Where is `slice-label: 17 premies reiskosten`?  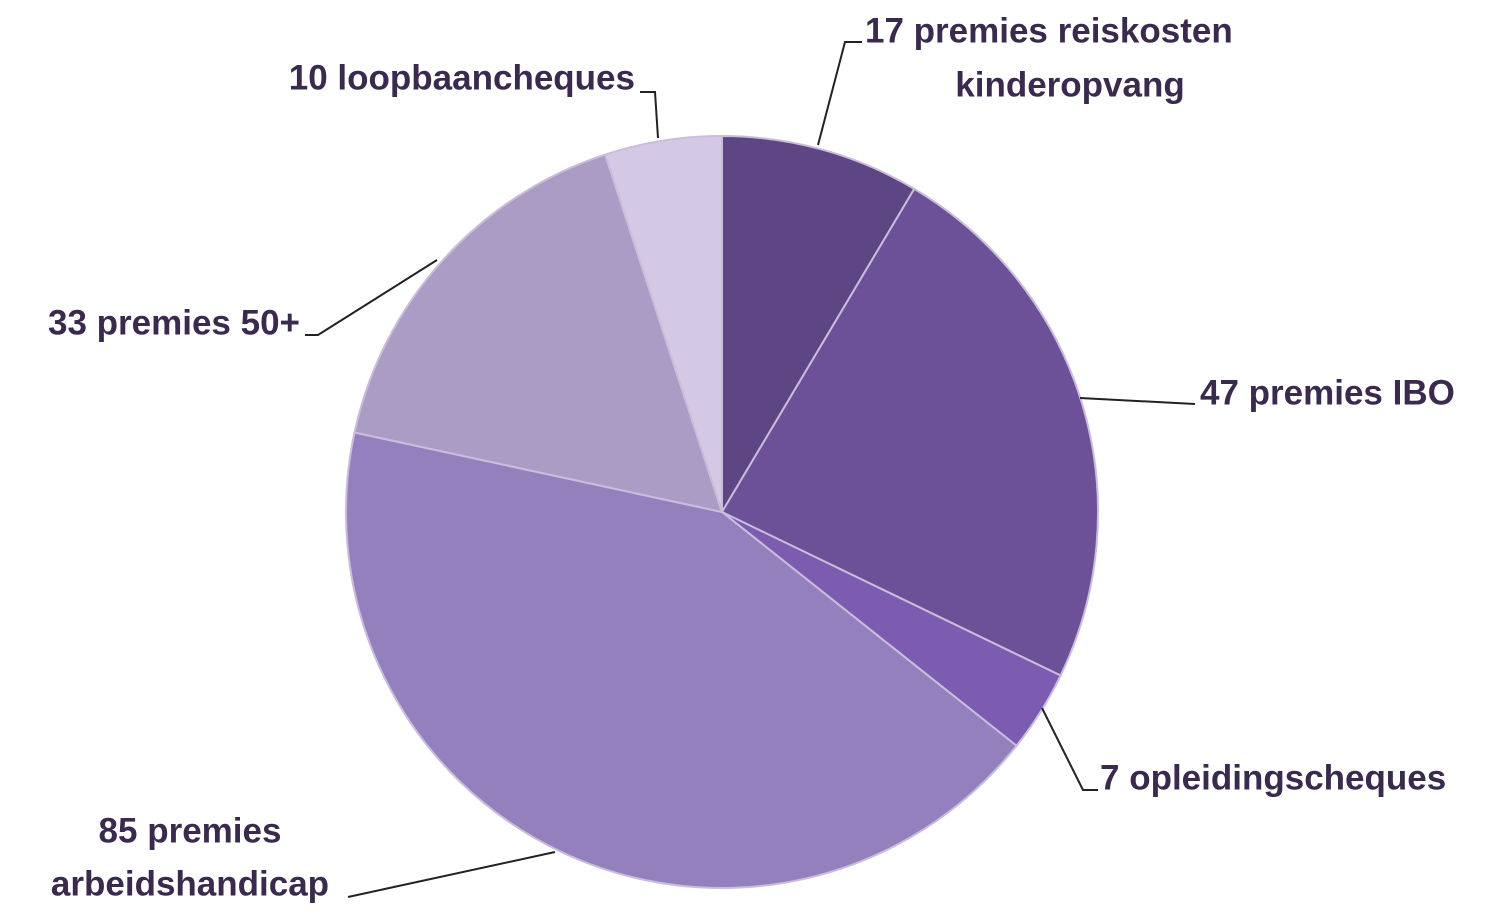 slice-label: 17 premies reiskosten is located at coordinates (1049, 30).